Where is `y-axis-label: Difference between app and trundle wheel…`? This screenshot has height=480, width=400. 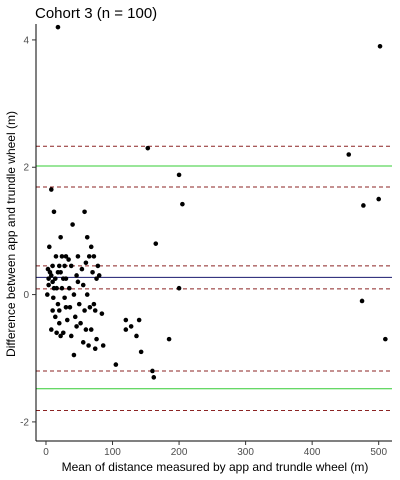
y-axis-label: Difference between app and trundle wheel… is located at coordinates (11, 234).